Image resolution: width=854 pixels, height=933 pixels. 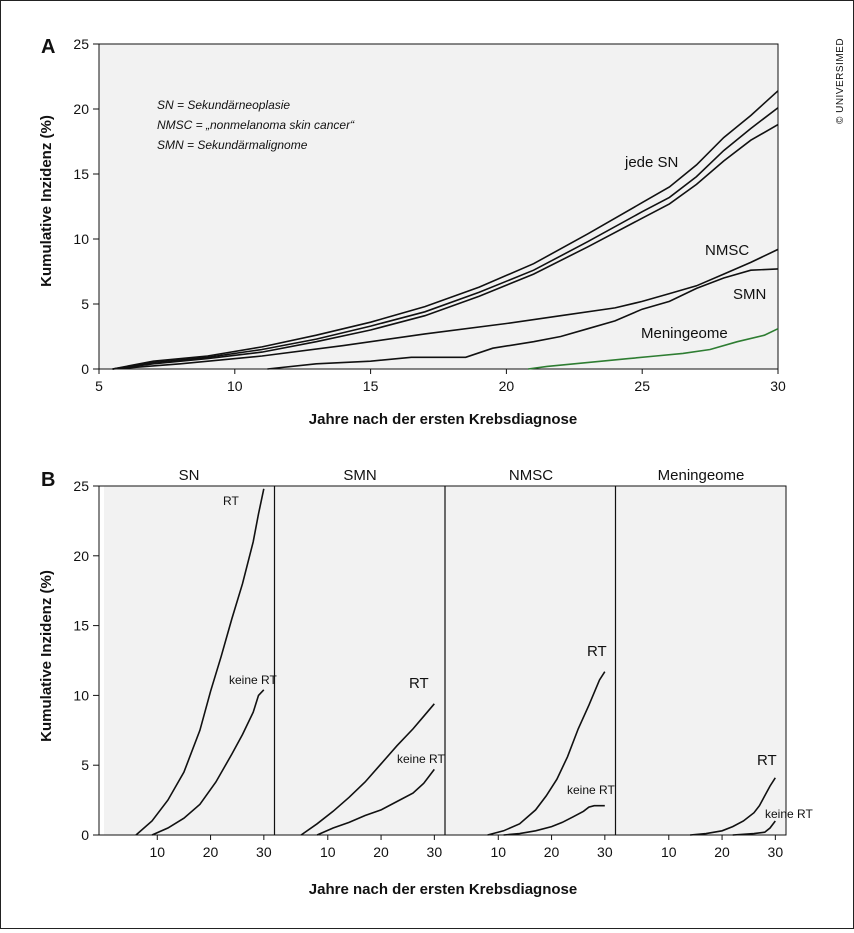 What do you see at coordinates (81, 695) in the screenshot?
I see `y-tick-label-b: 10` at bounding box center [81, 695].